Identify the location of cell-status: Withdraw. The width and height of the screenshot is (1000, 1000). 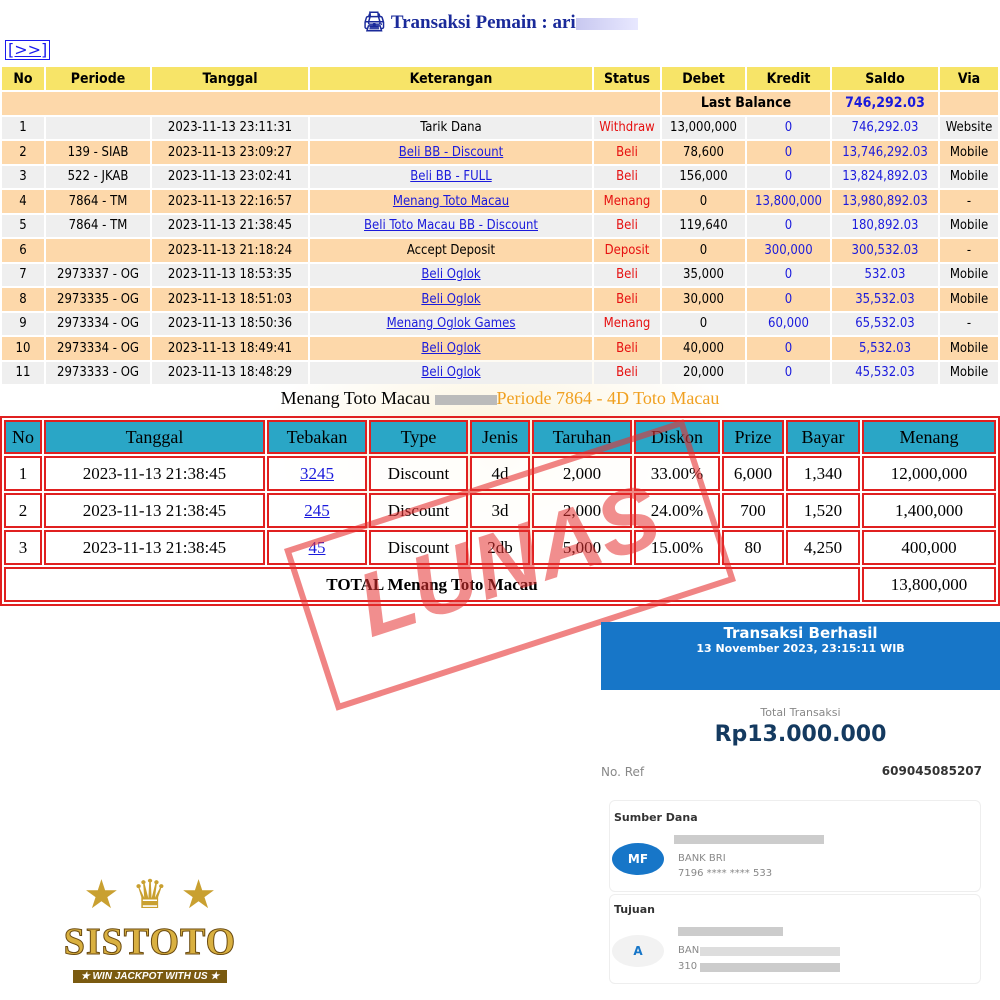
(627, 127).